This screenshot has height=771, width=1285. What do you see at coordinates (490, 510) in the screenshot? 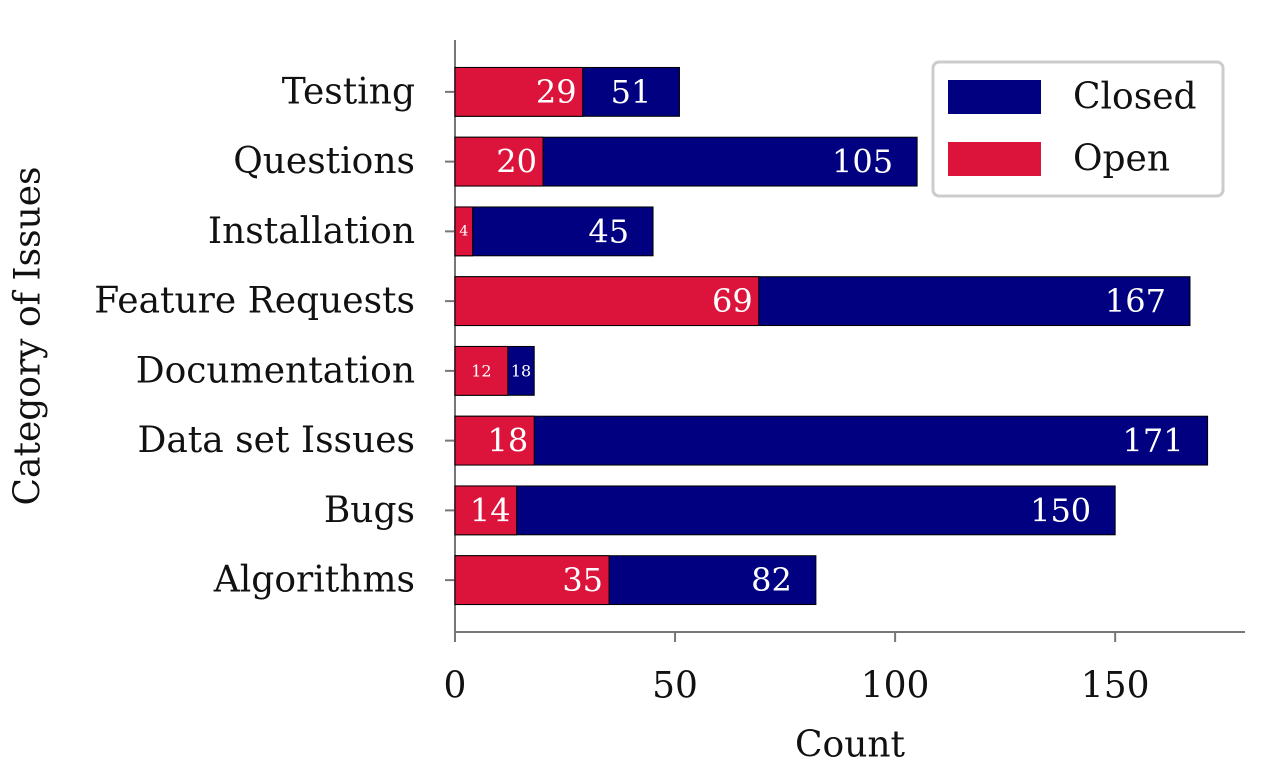
I see `data-label: 14` at bounding box center [490, 510].